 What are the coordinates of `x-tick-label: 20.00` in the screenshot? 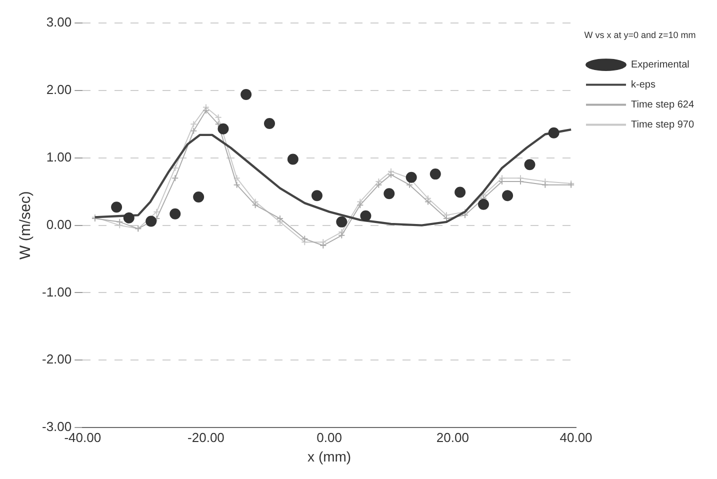 It's located at (452, 437).